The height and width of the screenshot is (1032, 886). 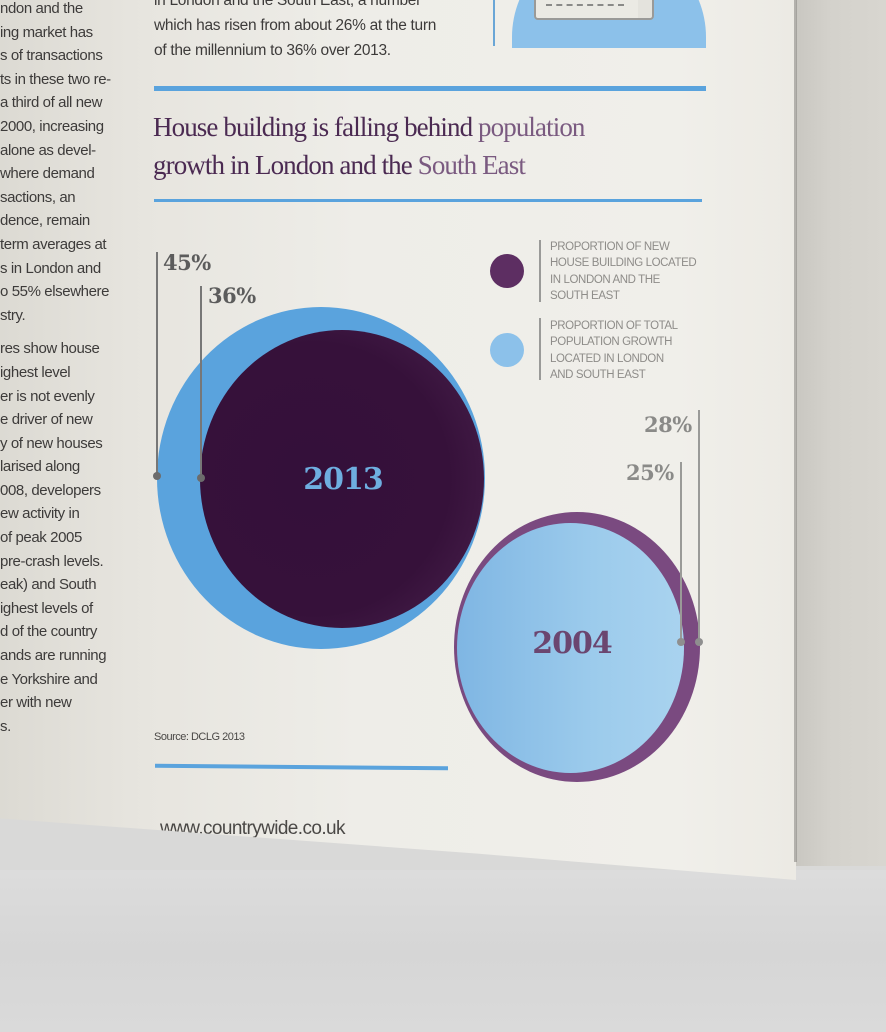 I want to click on left-line: er with new, so click(x=36, y=703).